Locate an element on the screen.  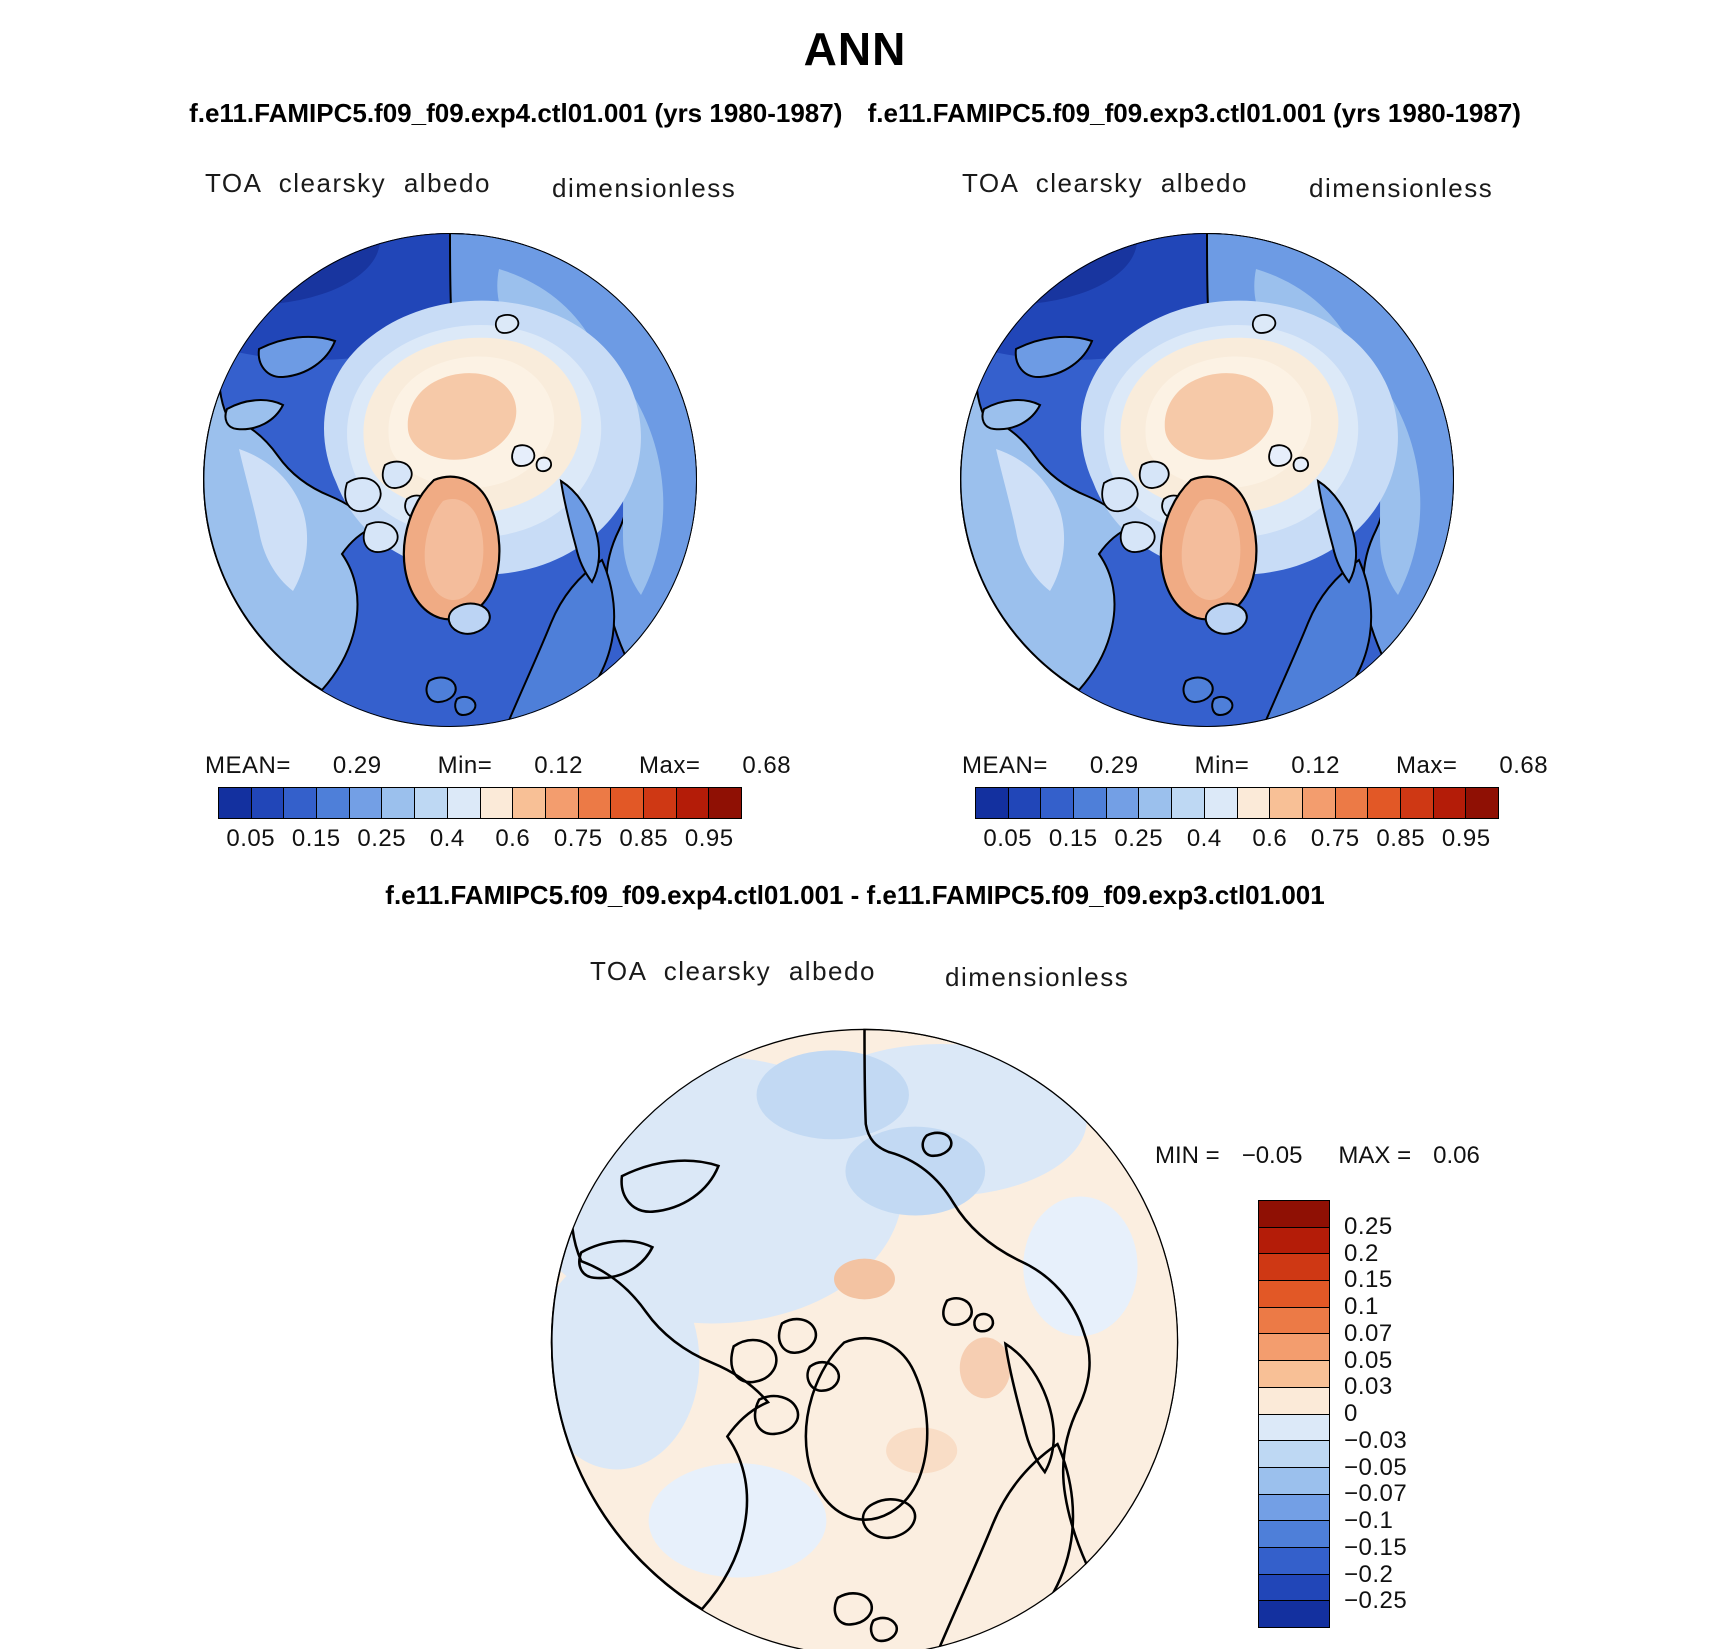
colorbar-boundary-label: −0.15 is located at coordinates (1376, 1547).